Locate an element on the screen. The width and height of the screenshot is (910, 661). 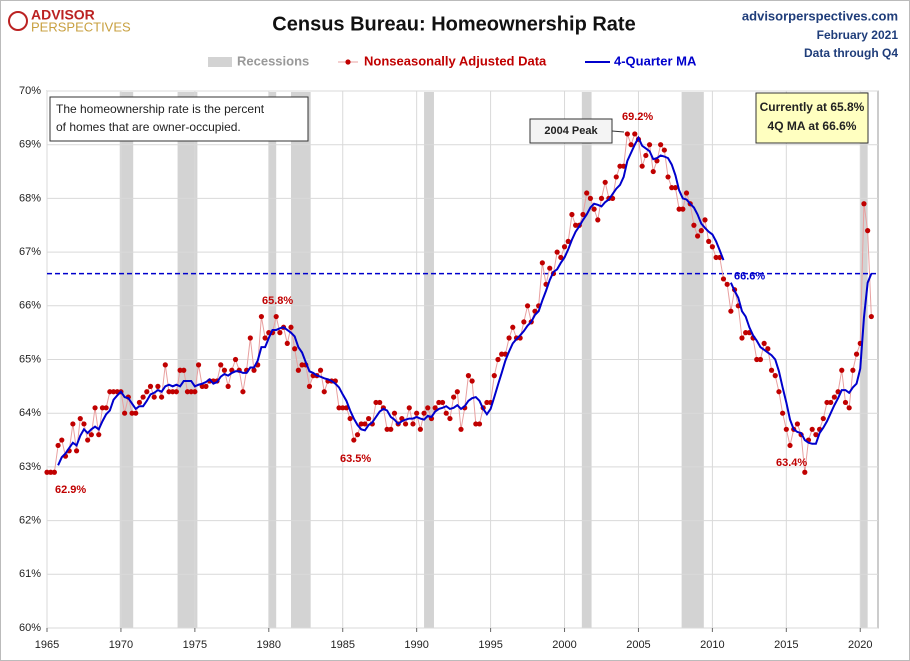
legend-label: 4-Quarter MA is located at coordinates (655, 60).